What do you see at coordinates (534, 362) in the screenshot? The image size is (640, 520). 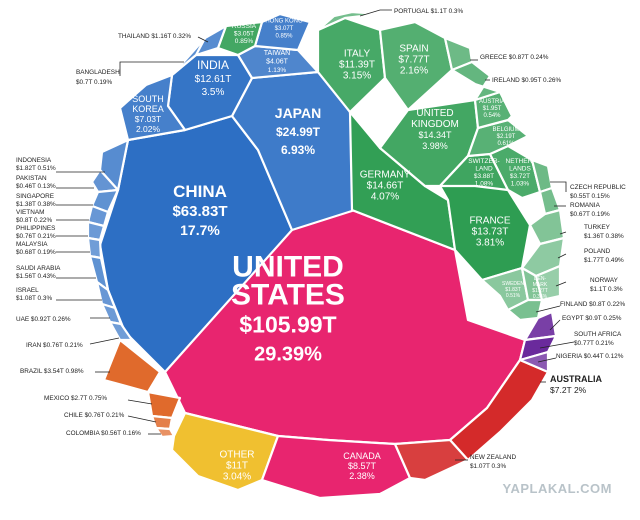 I see `cell-nigeria` at bounding box center [534, 362].